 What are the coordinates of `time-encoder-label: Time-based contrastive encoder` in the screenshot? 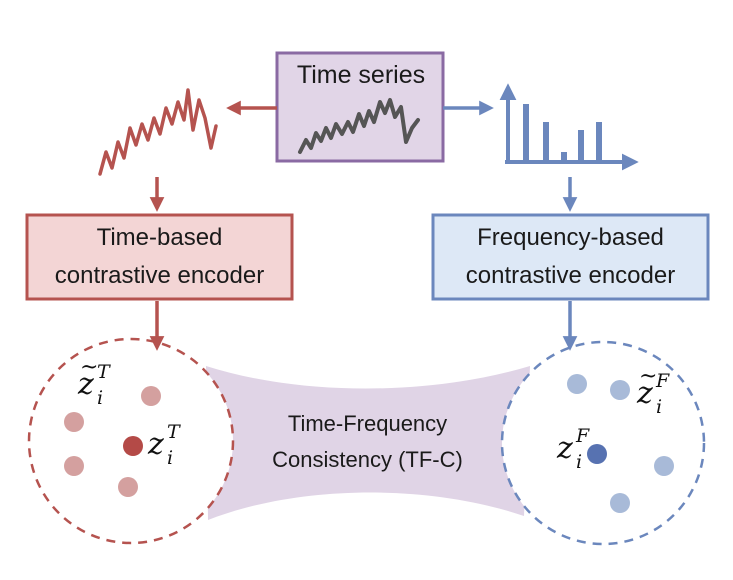 It's located at (159, 257).